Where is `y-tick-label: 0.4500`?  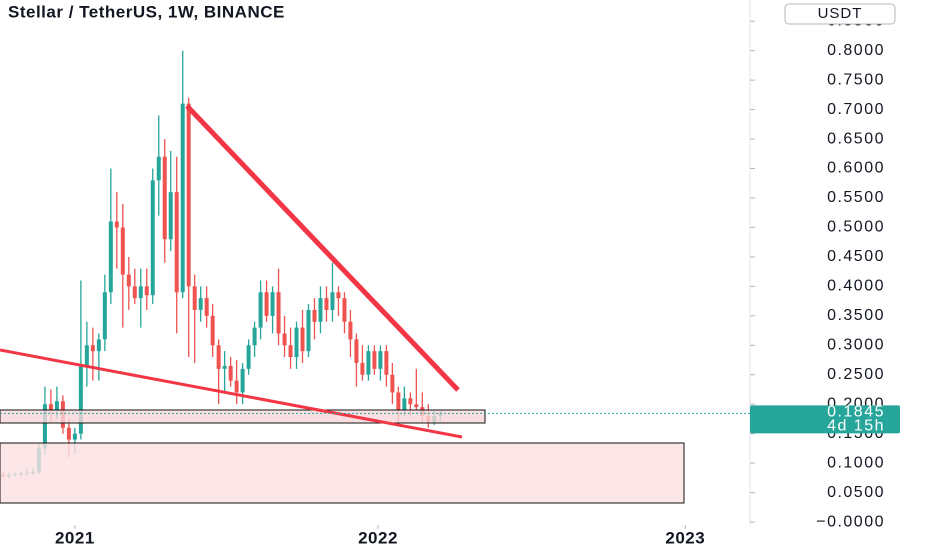
y-tick-label: 0.4500 is located at coordinates (856, 256).